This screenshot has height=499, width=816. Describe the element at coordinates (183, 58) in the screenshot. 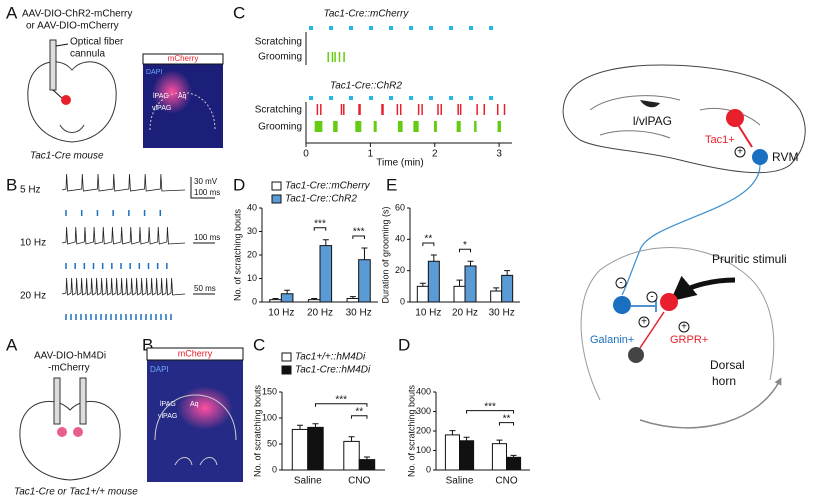

I see `image-title: mCherry` at that location.